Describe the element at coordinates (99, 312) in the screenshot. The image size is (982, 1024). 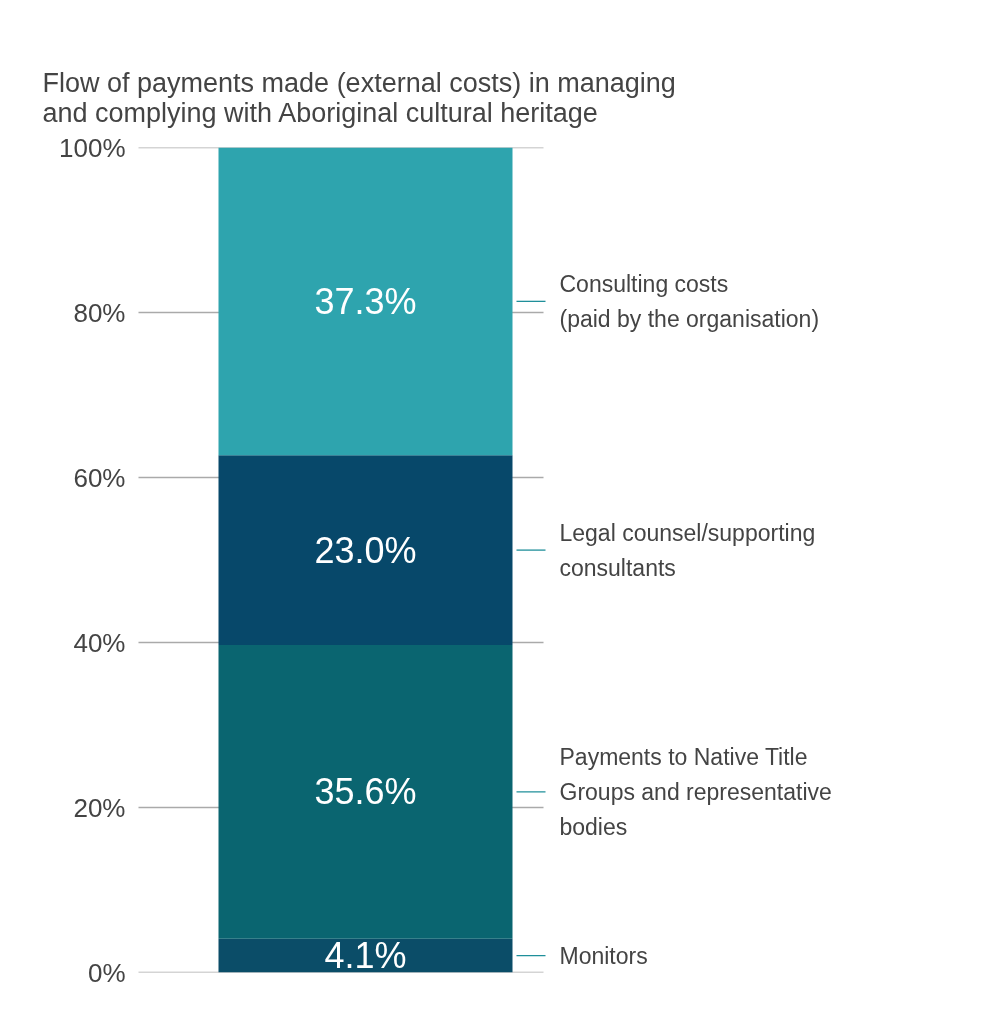
I see `y-tick-label: 80%` at that location.